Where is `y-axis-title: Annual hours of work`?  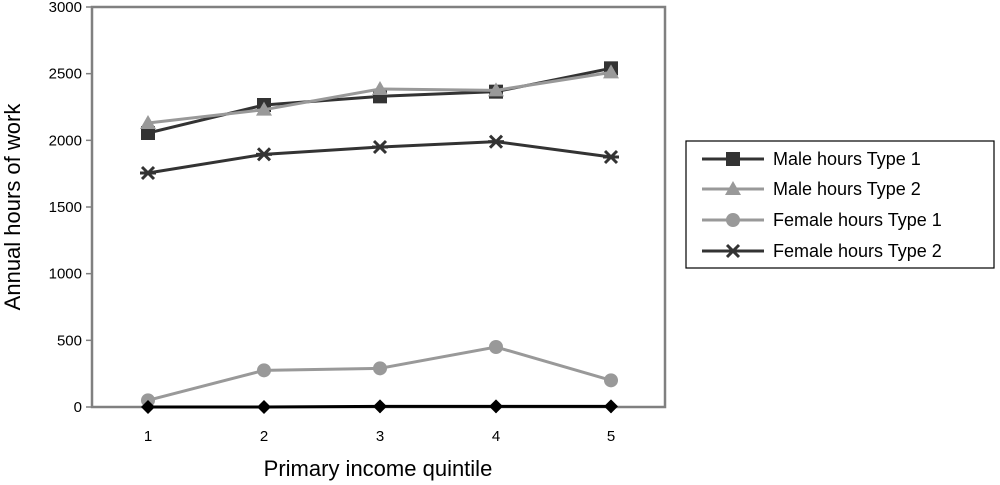 y-axis-title: Annual hours of work is located at coordinates (12, 207).